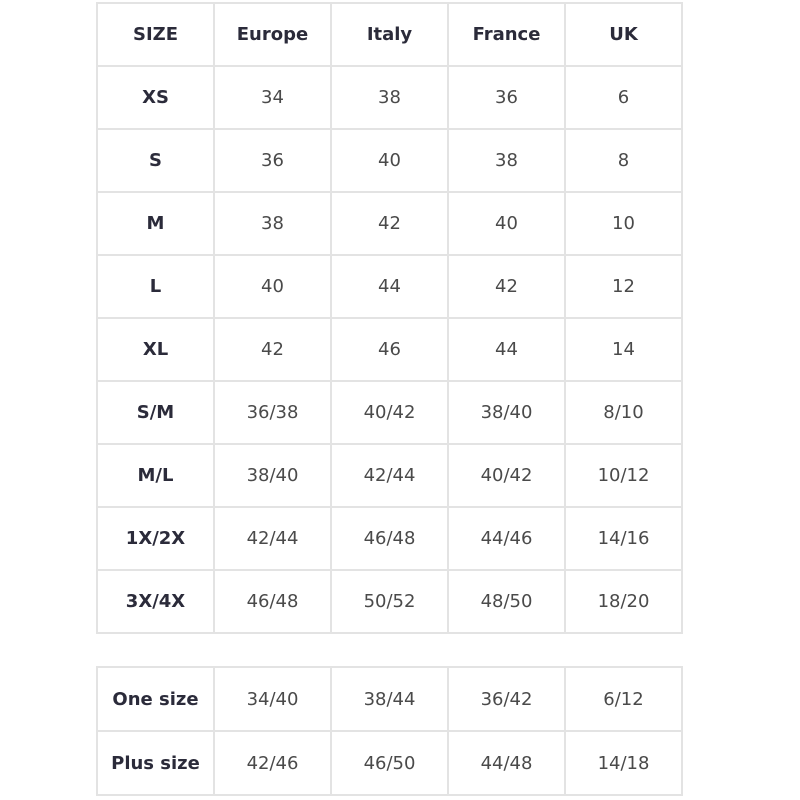 Image resolution: width=800 pixels, height=800 pixels. Describe the element at coordinates (155, 699) in the screenshot. I see `size-label-cell: One size` at that location.